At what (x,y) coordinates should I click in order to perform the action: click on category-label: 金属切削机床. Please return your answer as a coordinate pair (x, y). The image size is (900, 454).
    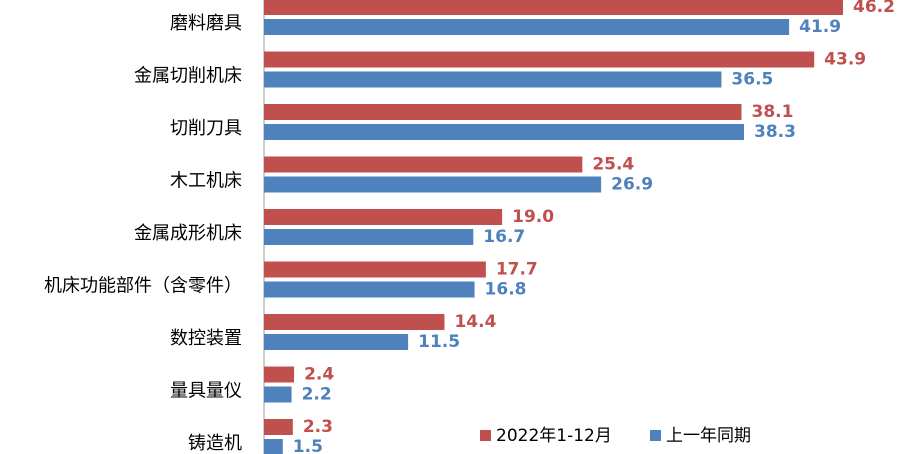
    Looking at the image, I should click on (188, 76).